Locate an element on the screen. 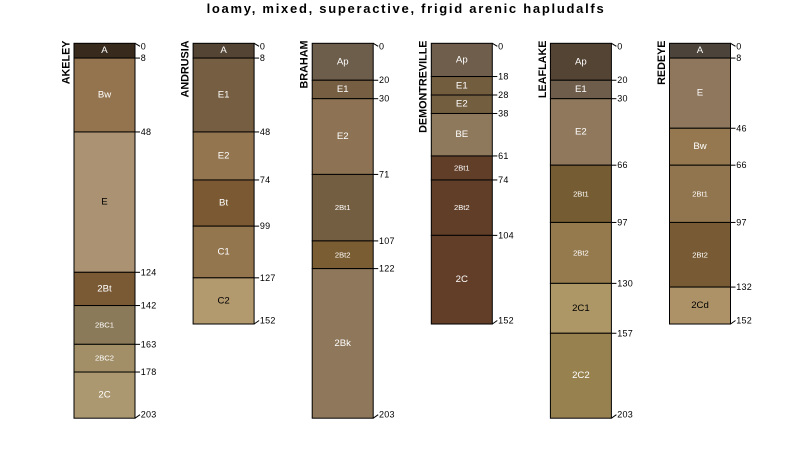 The image size is (800, 455). svg-text: 2BC2 is located at coordinates (104, 358).